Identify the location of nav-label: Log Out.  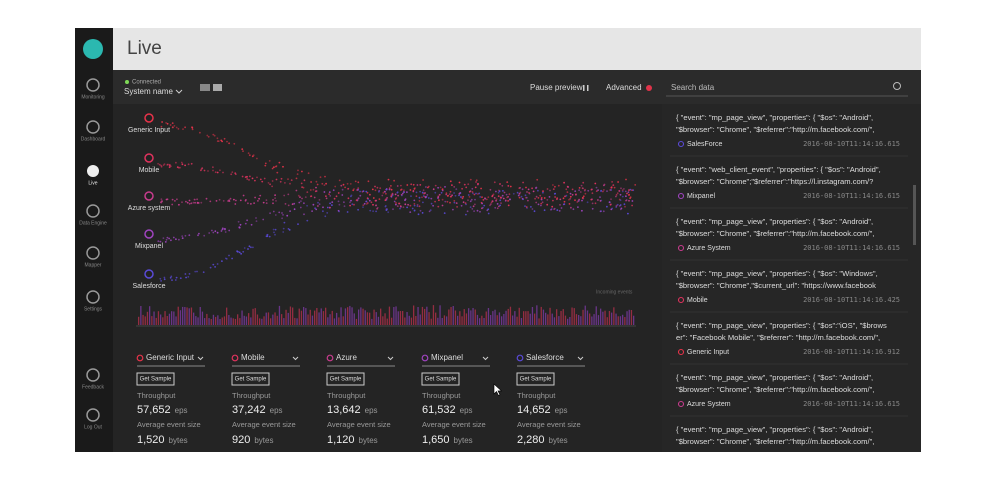
(93, 427).